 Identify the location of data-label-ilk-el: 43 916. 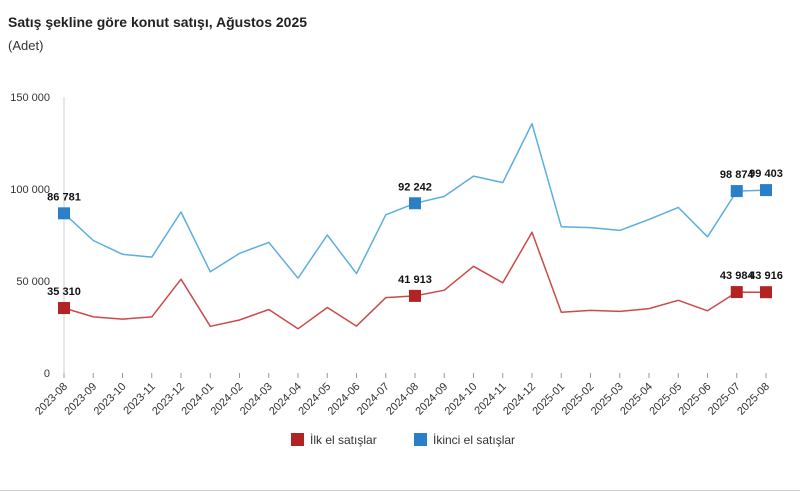
(766, 276).